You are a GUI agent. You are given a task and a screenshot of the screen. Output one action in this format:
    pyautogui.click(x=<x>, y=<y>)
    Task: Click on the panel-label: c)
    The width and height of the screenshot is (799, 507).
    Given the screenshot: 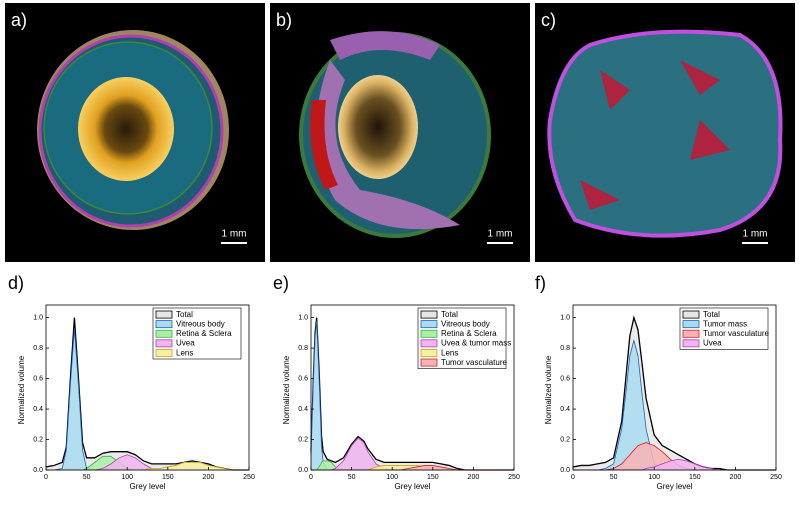 What is the action you would take?
    pyautogui.click(x=548, y=20)
    